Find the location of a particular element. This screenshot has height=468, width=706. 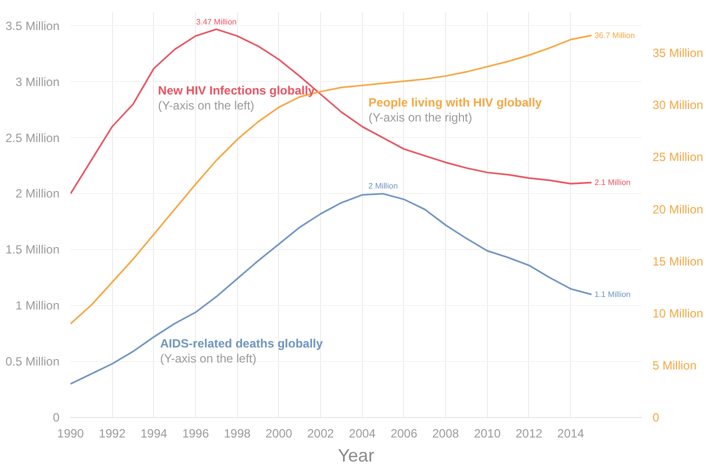

series-label: New HIV Infections globally is located at coordinates (237, 91).